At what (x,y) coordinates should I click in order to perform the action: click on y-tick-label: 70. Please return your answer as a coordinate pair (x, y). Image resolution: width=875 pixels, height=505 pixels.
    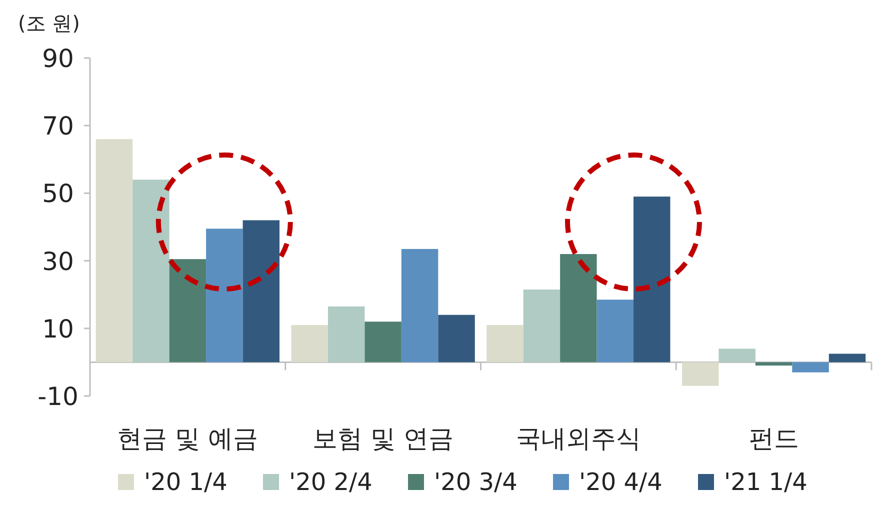
    Looking at the image, I should click on (58, 126).